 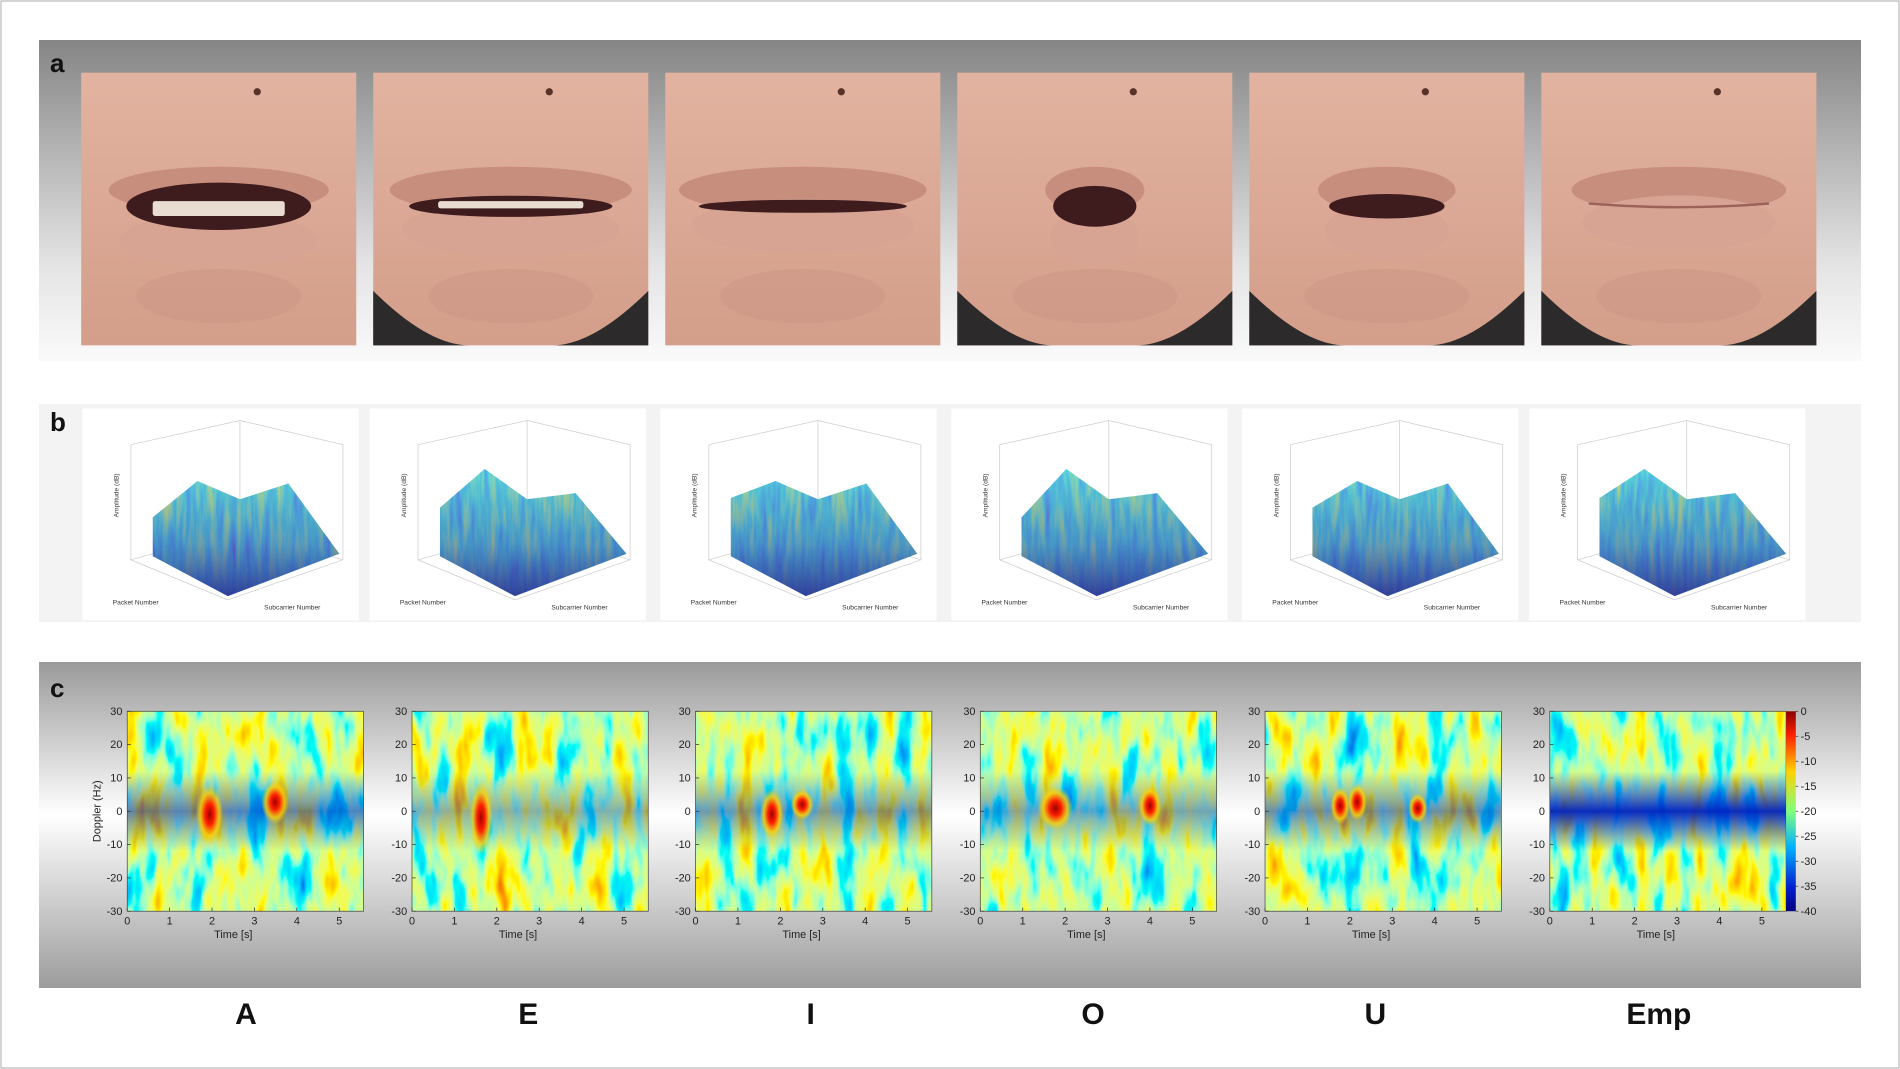 What do you see at coordinates (57, 63) in the screenshot?
I see `panel-label: a` at bounding box center [57, 63].